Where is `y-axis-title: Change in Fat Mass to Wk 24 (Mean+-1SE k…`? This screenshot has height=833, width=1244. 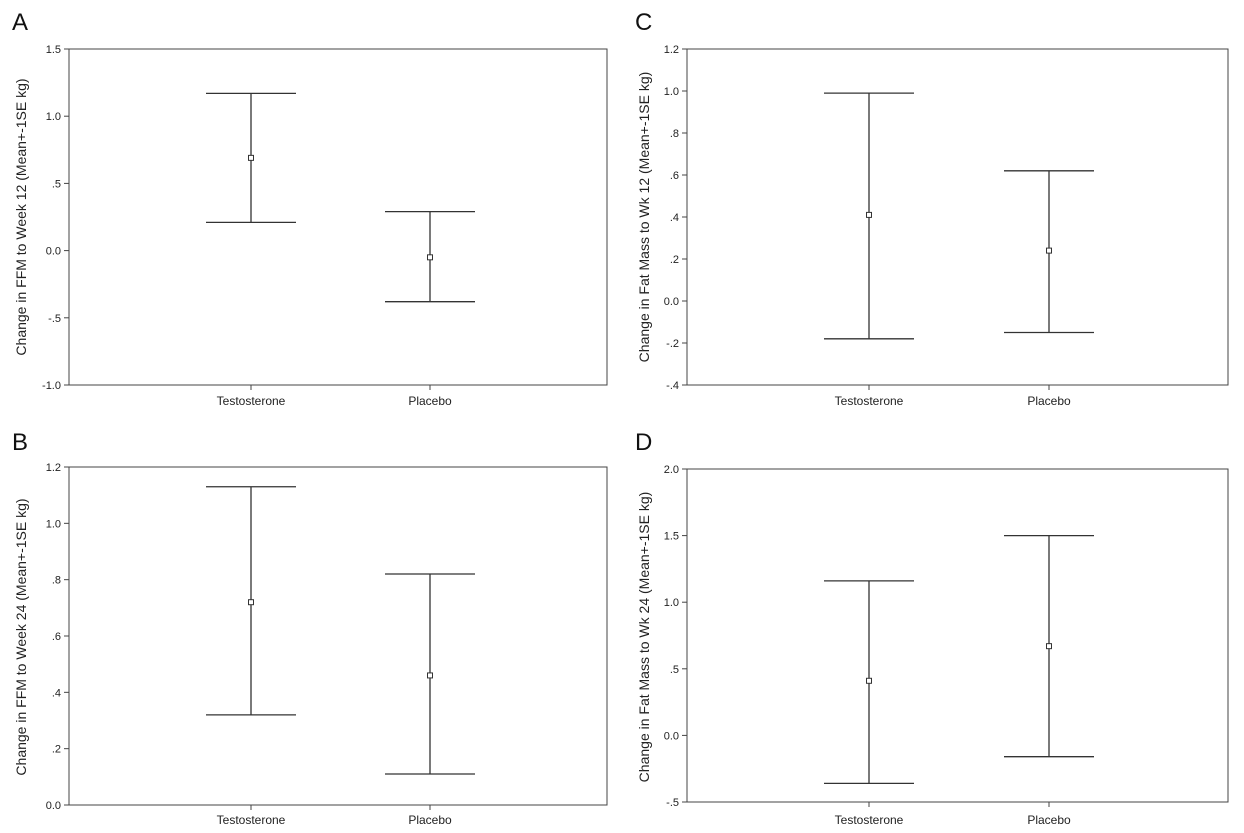
y-axis-title: Change in Fat Mass to Wk 24 (Mean+-1SE k… is located at coordinates (644, 637).